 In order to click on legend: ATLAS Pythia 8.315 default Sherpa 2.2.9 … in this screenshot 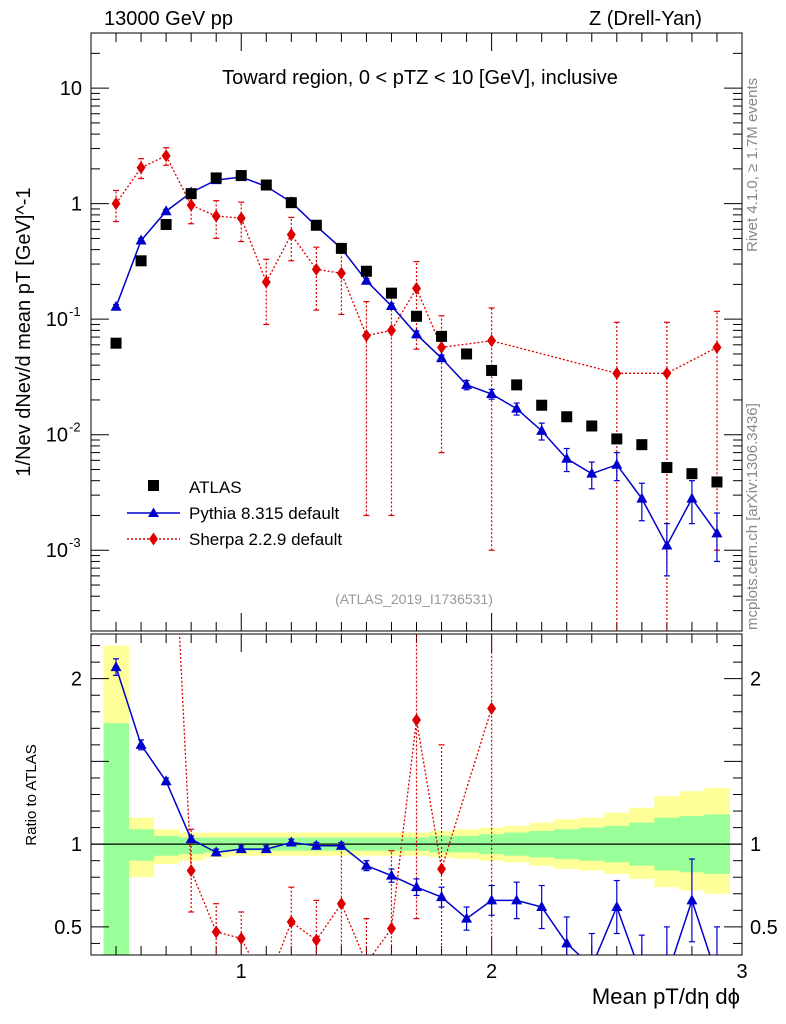, I will do `click(234, 513)`.